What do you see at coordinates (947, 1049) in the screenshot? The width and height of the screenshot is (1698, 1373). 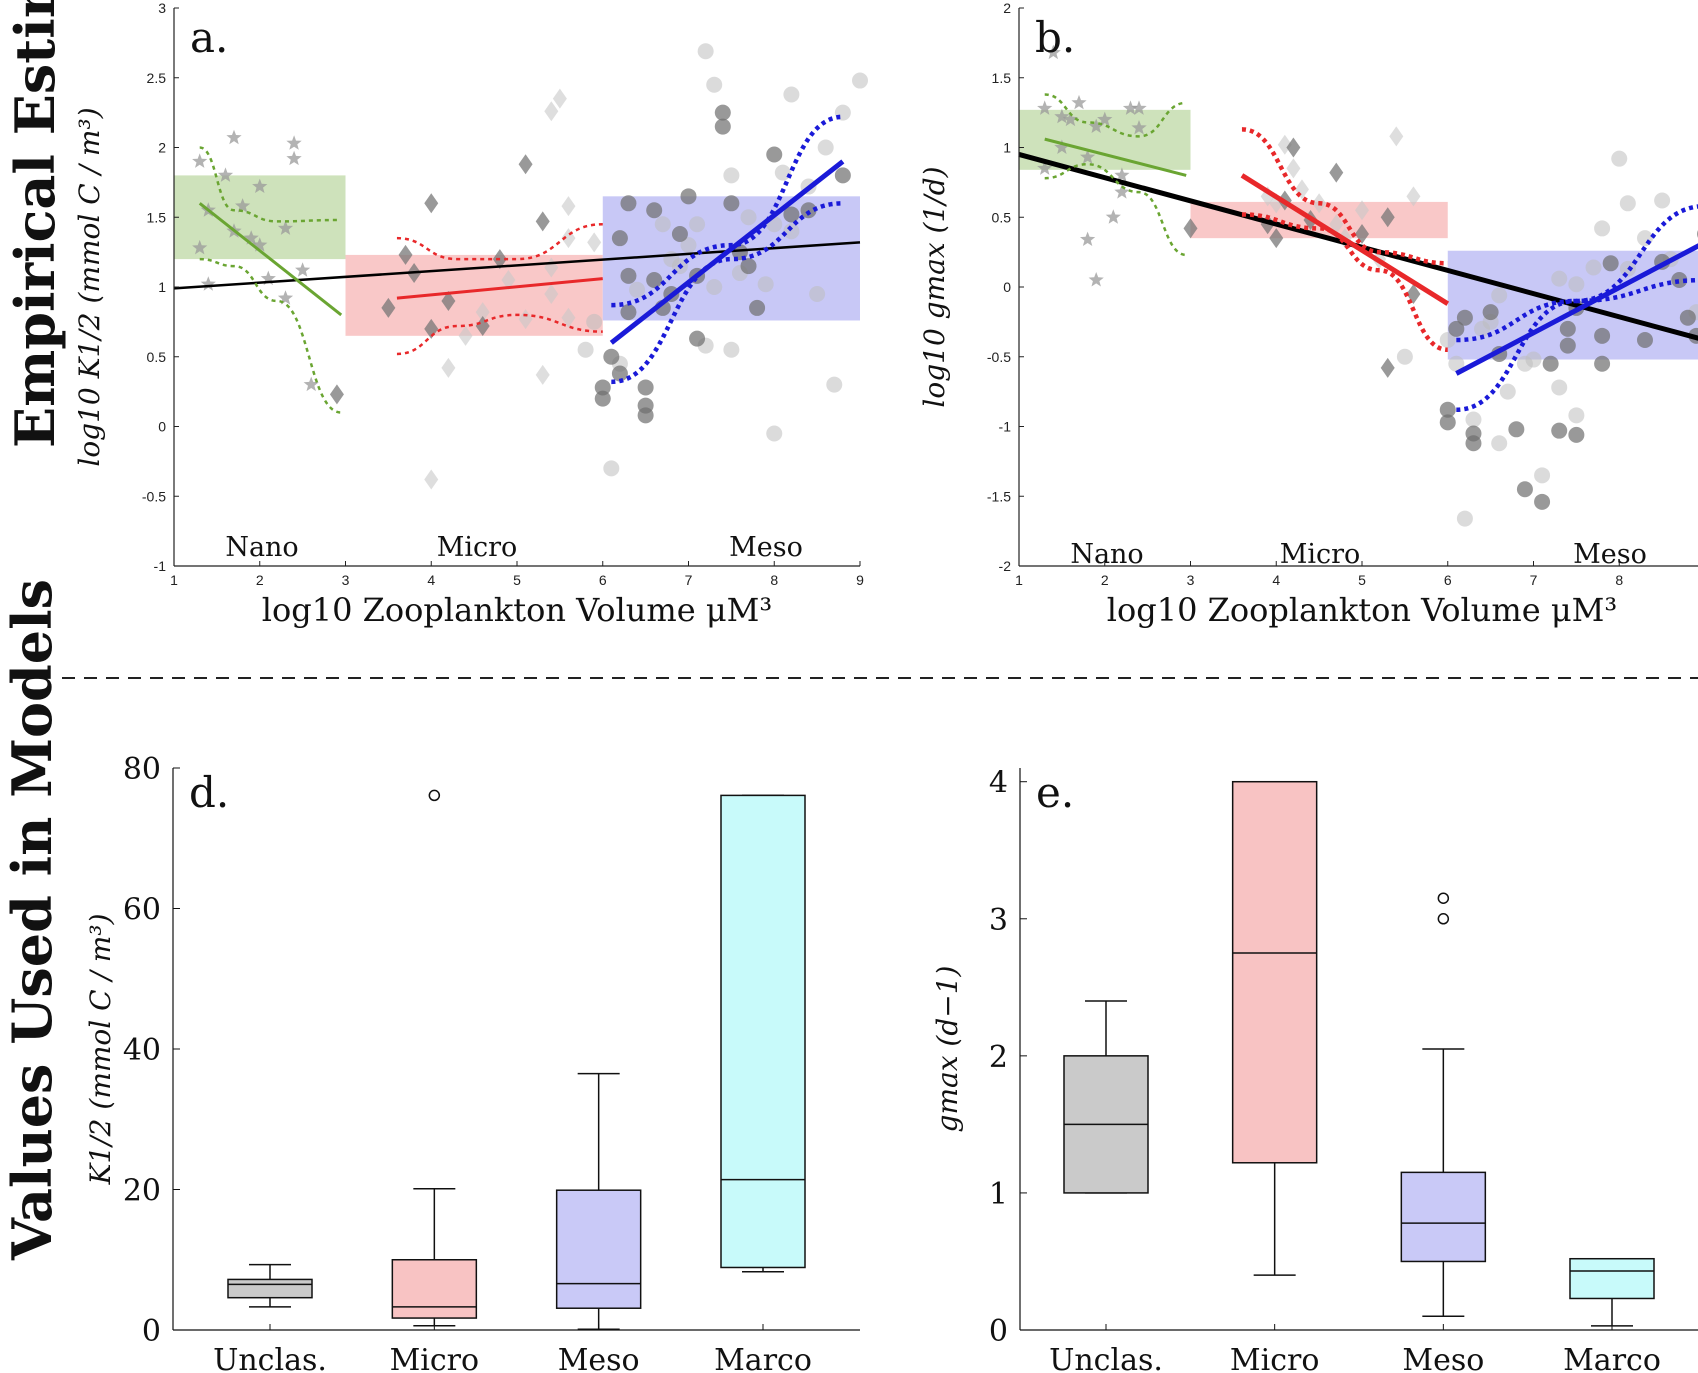 I see `y-axis-label: gmax (d−1)` at bounding box center [947, 1049].